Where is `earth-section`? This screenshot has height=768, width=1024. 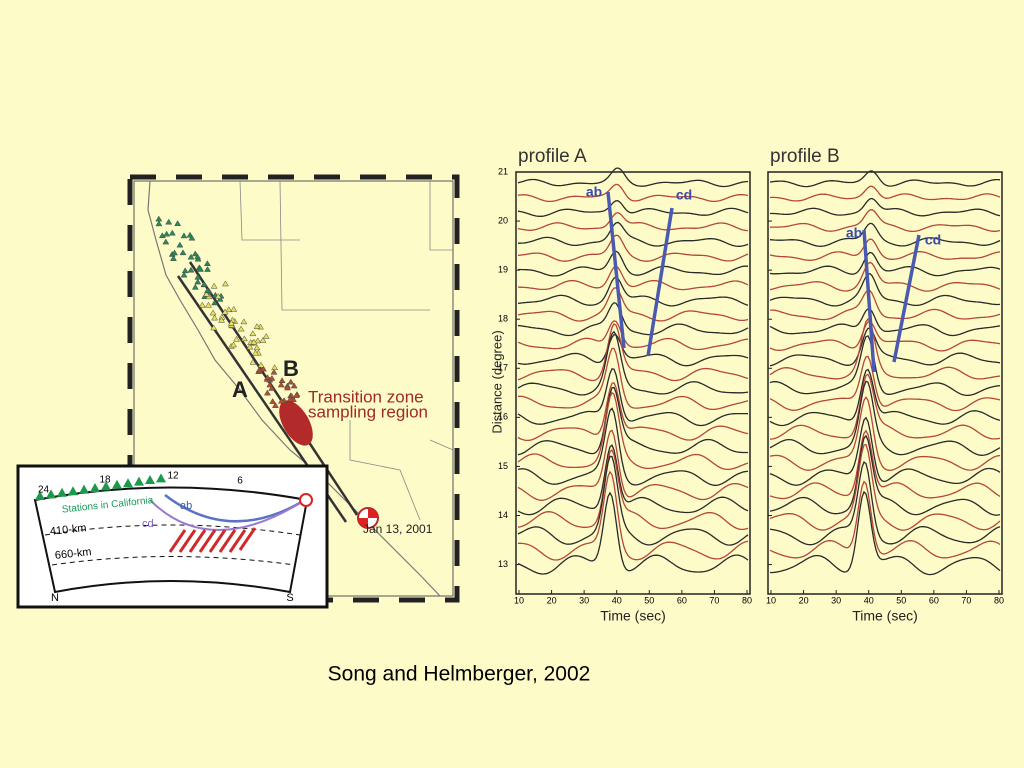
earth-section is located at coordinates (171, 540).